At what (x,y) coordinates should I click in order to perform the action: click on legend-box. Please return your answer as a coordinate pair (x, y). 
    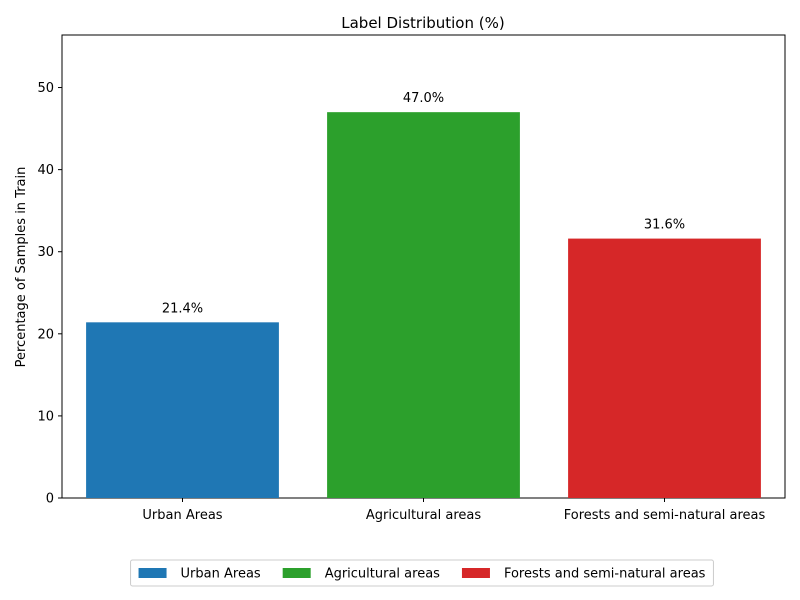
    Looking at the image, I should click on (422, 573).